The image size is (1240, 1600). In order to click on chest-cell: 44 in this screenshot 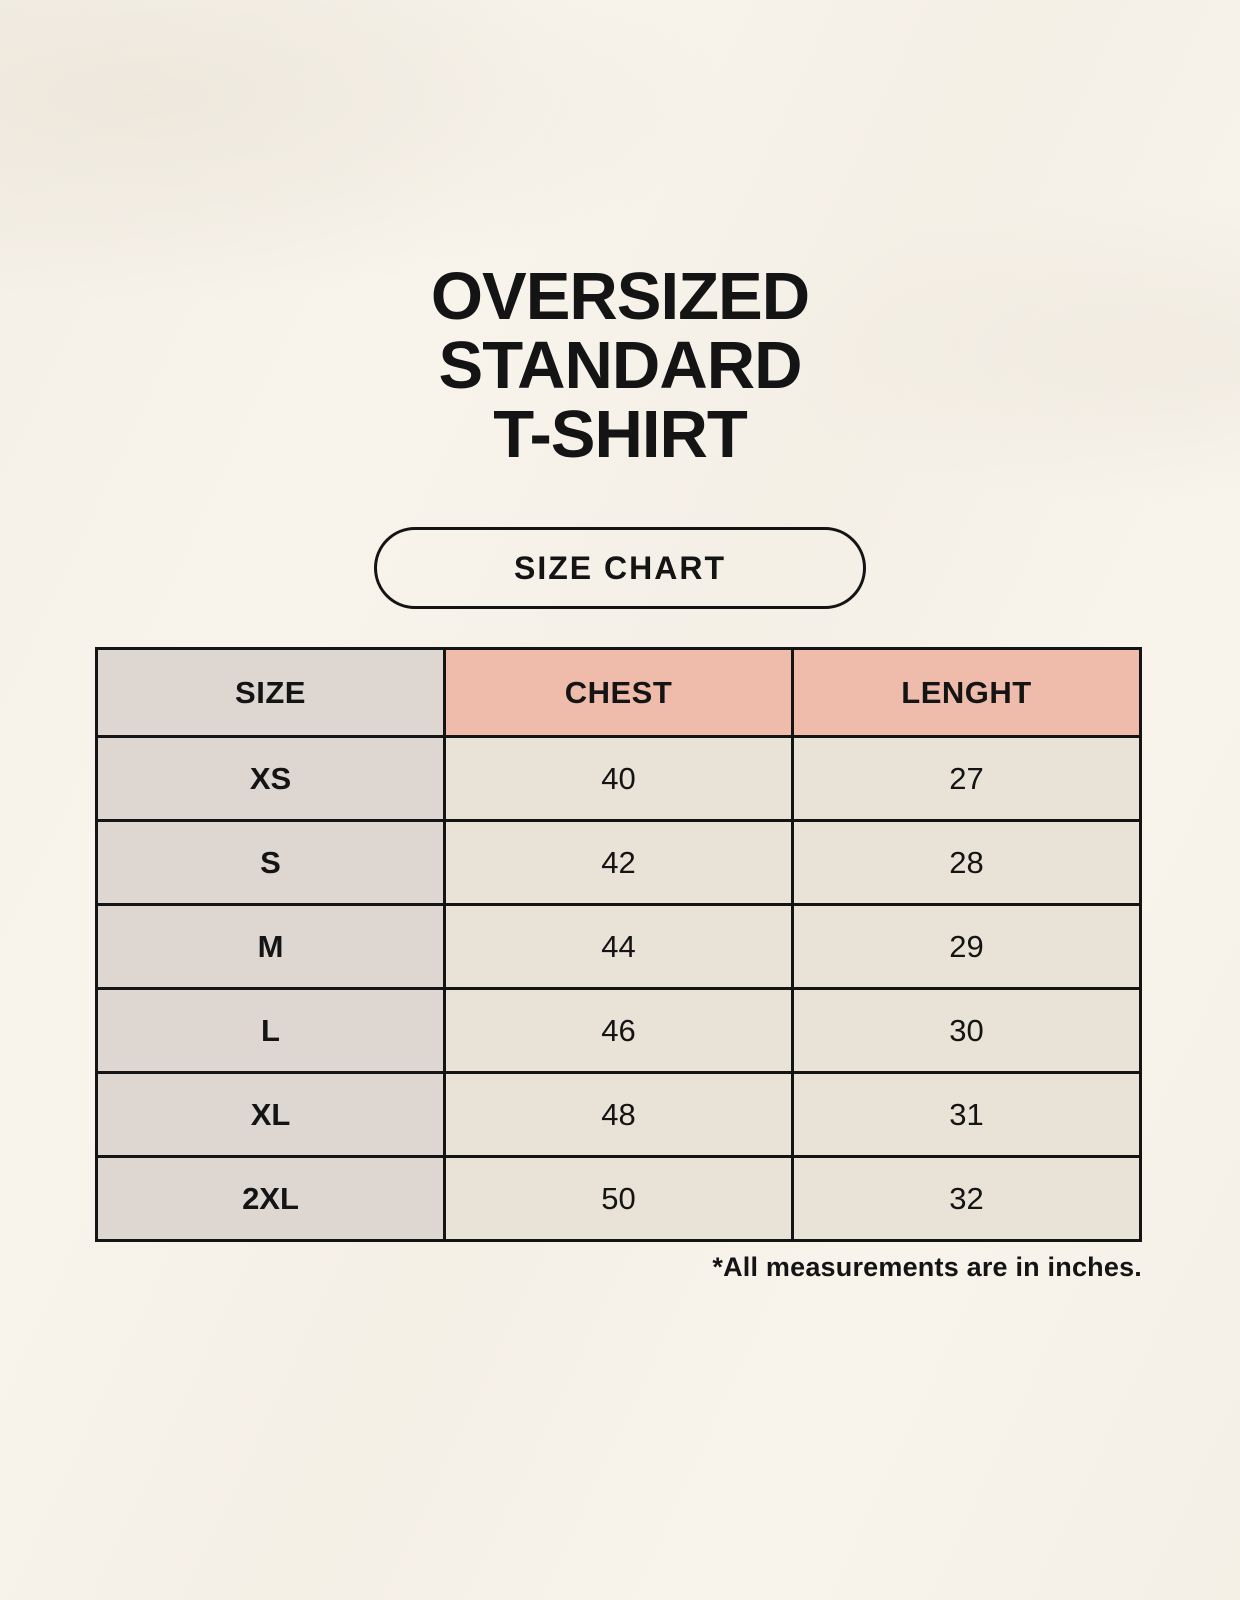, I will do `click(618, 946)`.